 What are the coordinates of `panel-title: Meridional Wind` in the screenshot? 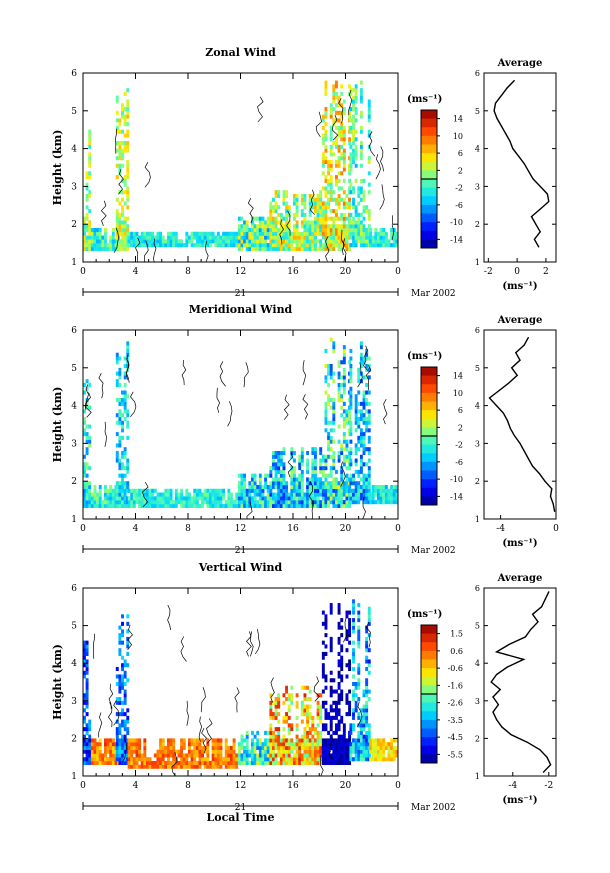 It's located at (241, 309).